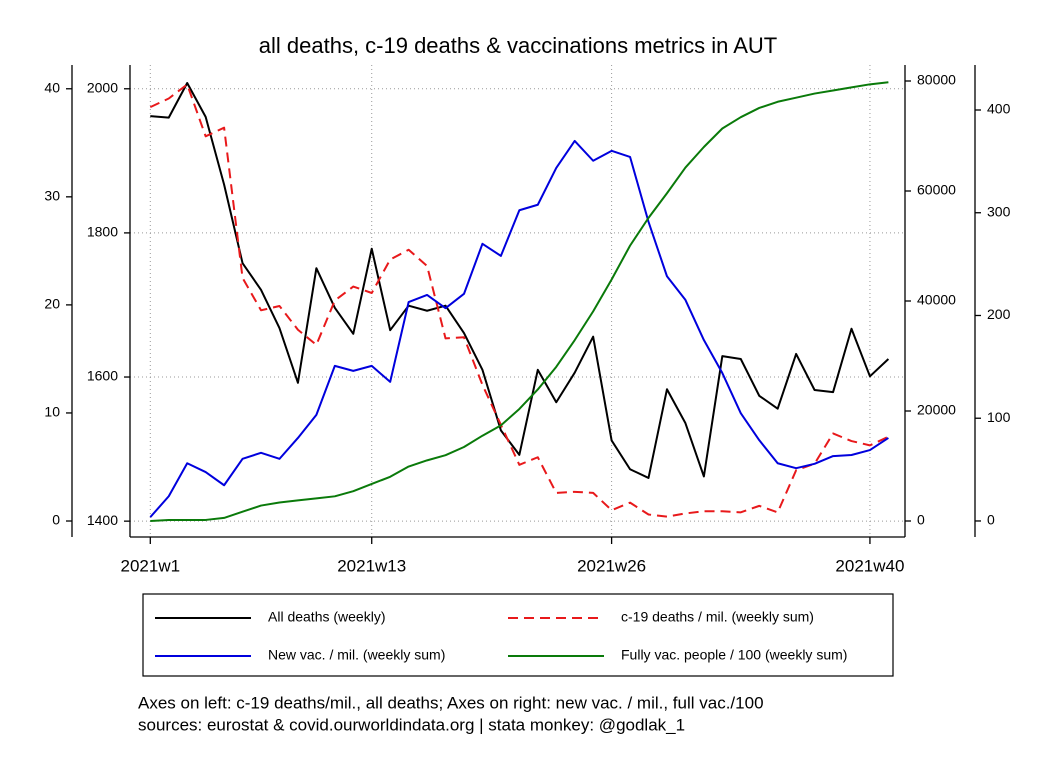 This screenshot has height=768, width=1056. I want to click on y-tick-label: 30, so click(52, 196).